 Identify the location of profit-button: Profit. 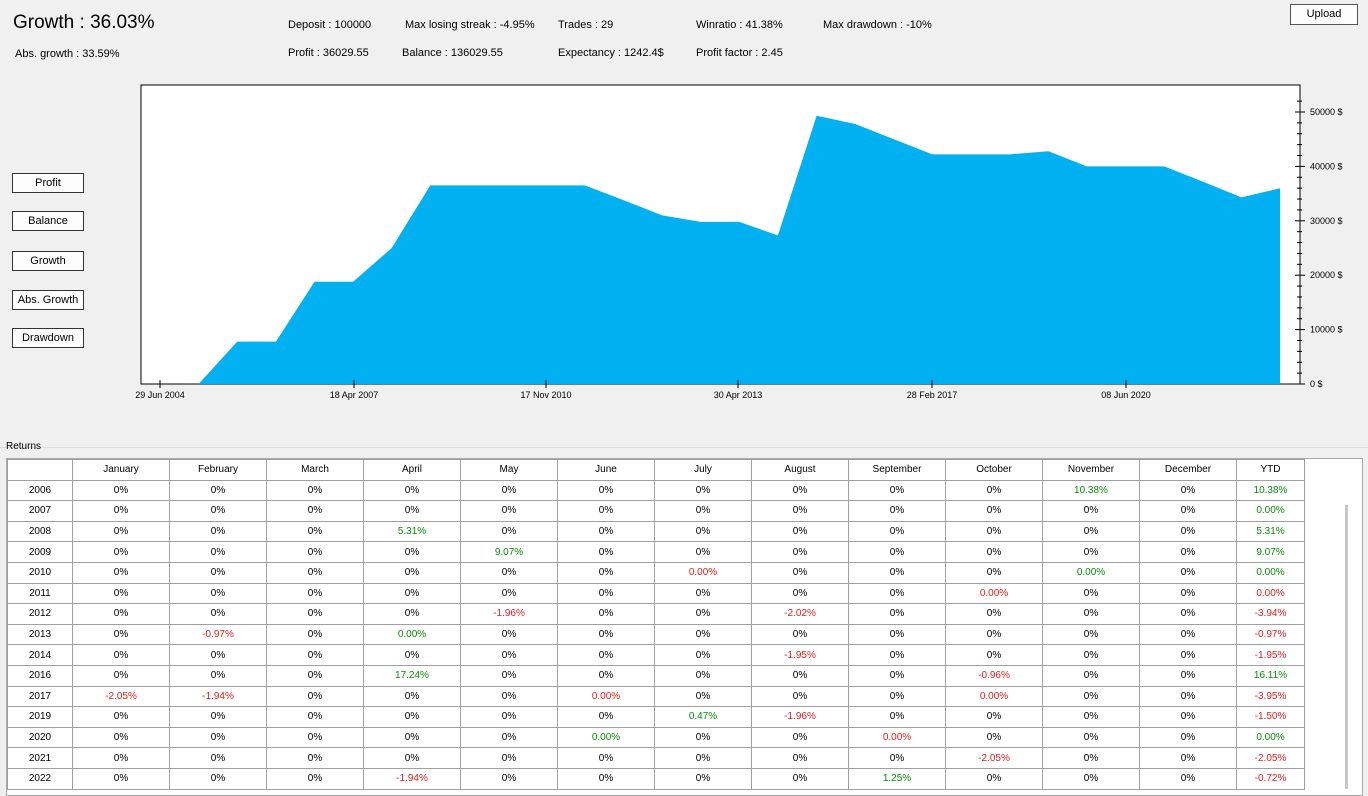
(48, 183).